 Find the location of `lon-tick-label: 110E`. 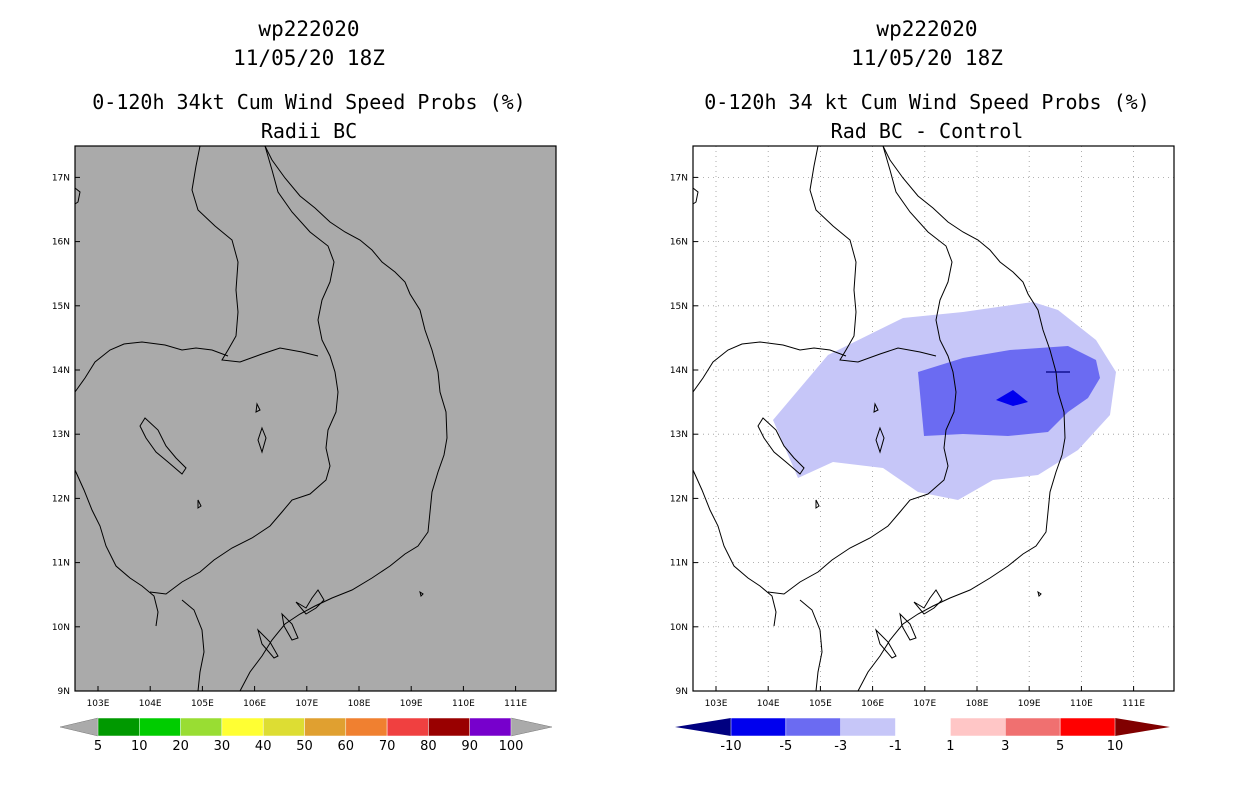

lon-tick-label: 110E is located at coordinates (463, 704).